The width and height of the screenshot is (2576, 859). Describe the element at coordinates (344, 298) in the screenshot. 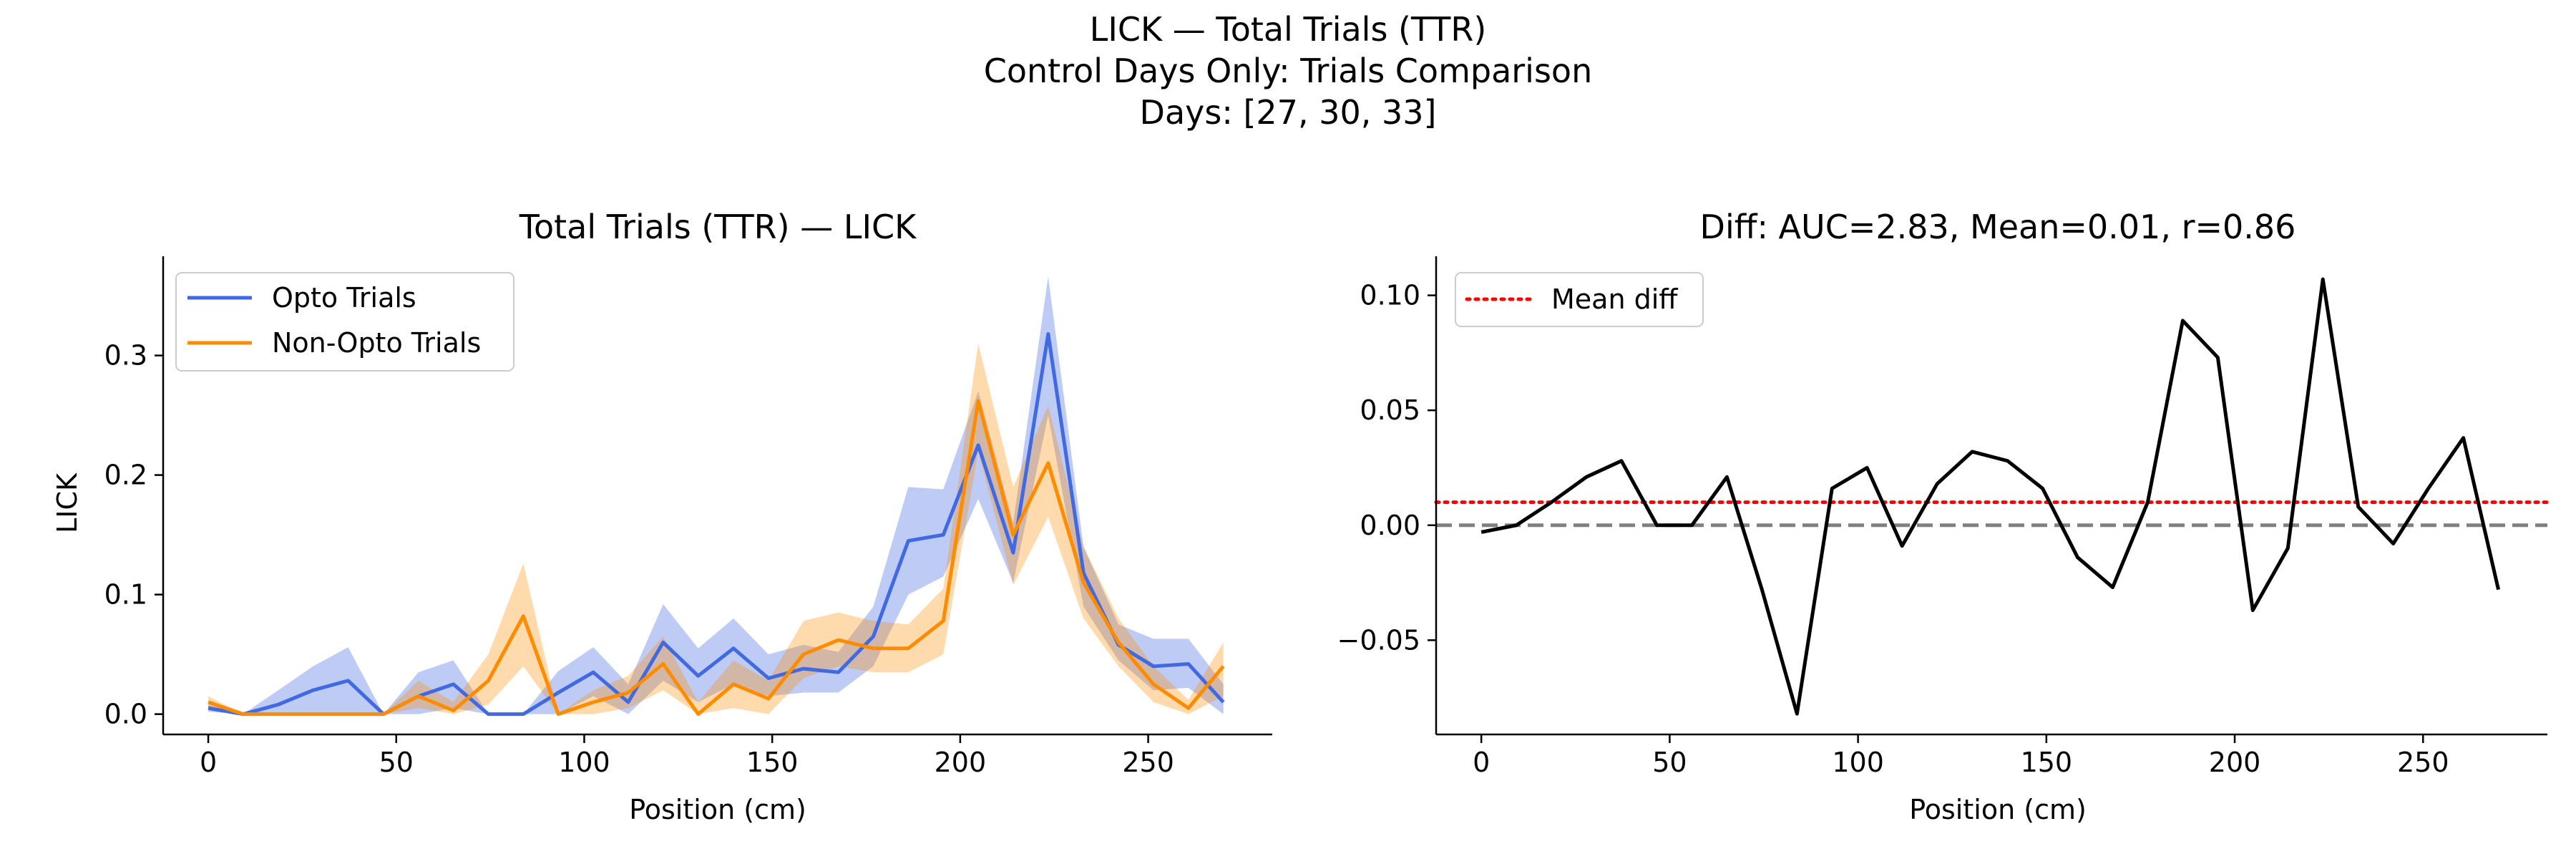

I see `legend-opto-label: Opto Trials` at that location.